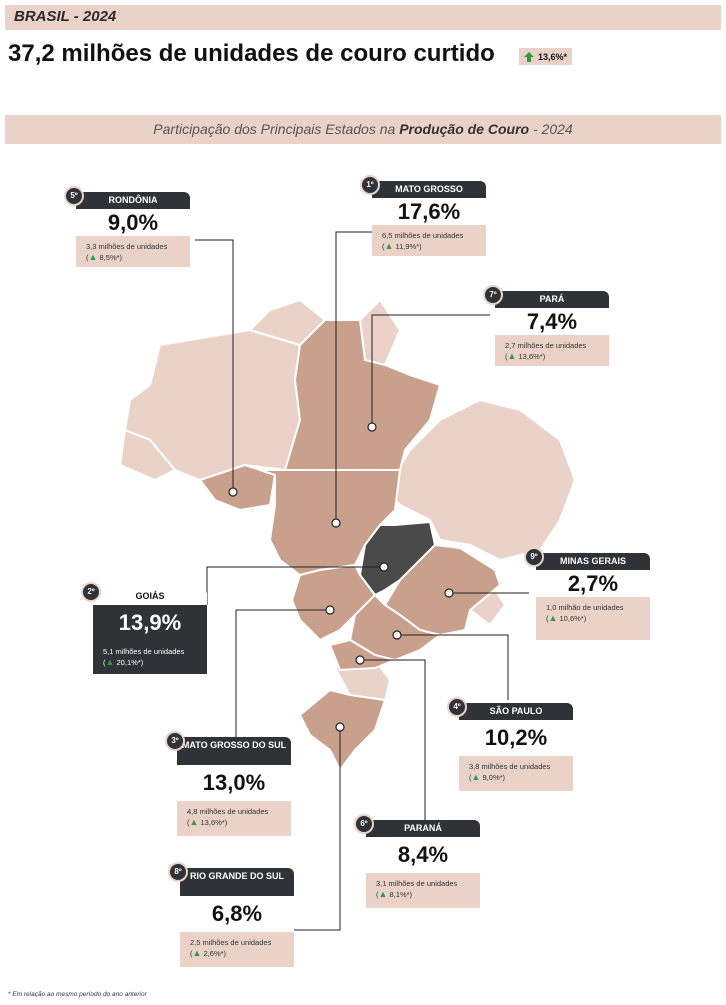 This screenshot has width=726, height=1005. I want to click on subtitle-prefix: Participação dos Principais Estados na, so click(276, 129).